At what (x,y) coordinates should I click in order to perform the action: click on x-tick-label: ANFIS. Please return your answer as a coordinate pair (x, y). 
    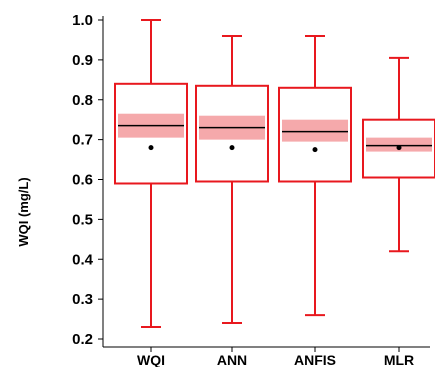
    Looking at the image, I should click on (315, 359).